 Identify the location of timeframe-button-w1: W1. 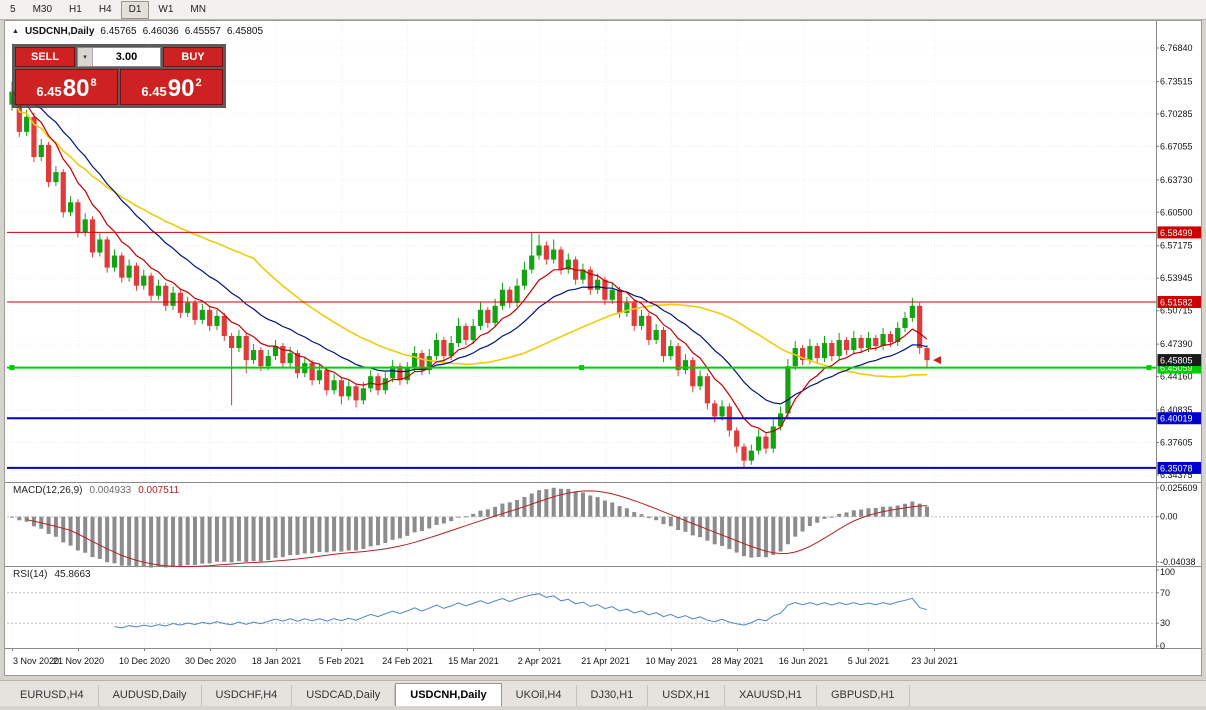
(165, 10).